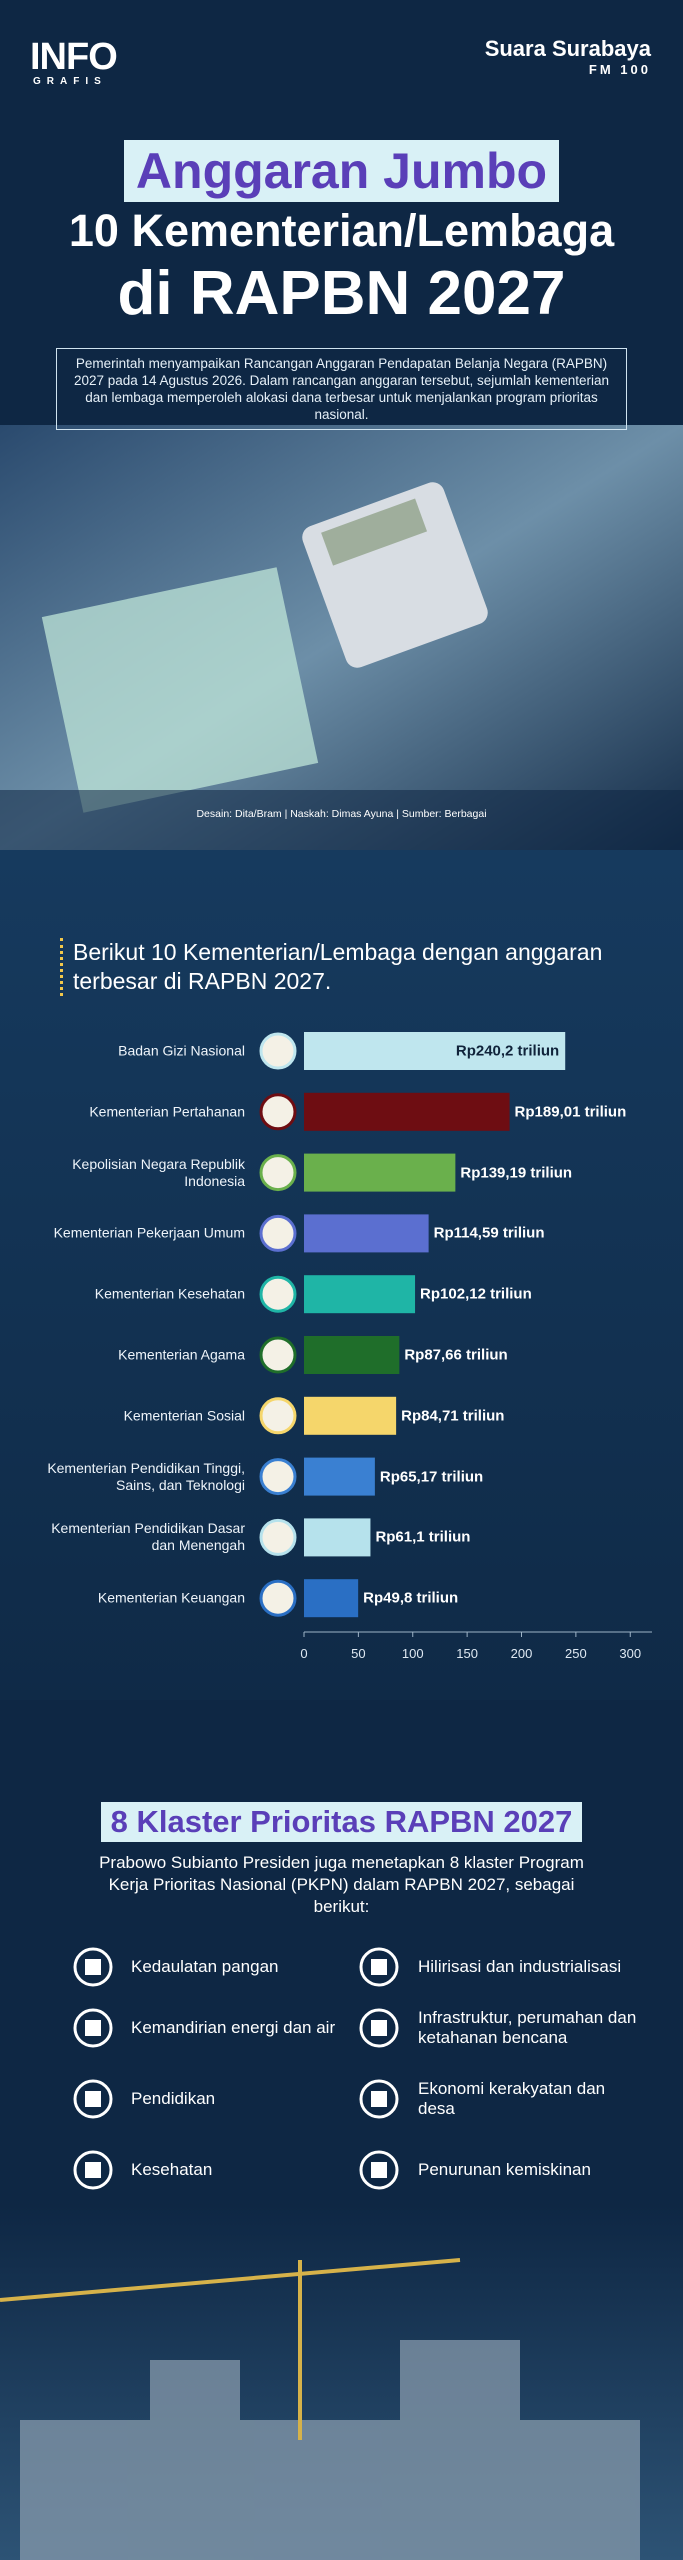 The image size is (683, 2560). Describe the element at coordinates (423, 1537) in the screenshot. I see `value-label: Rp61,1 triliun` at that location.